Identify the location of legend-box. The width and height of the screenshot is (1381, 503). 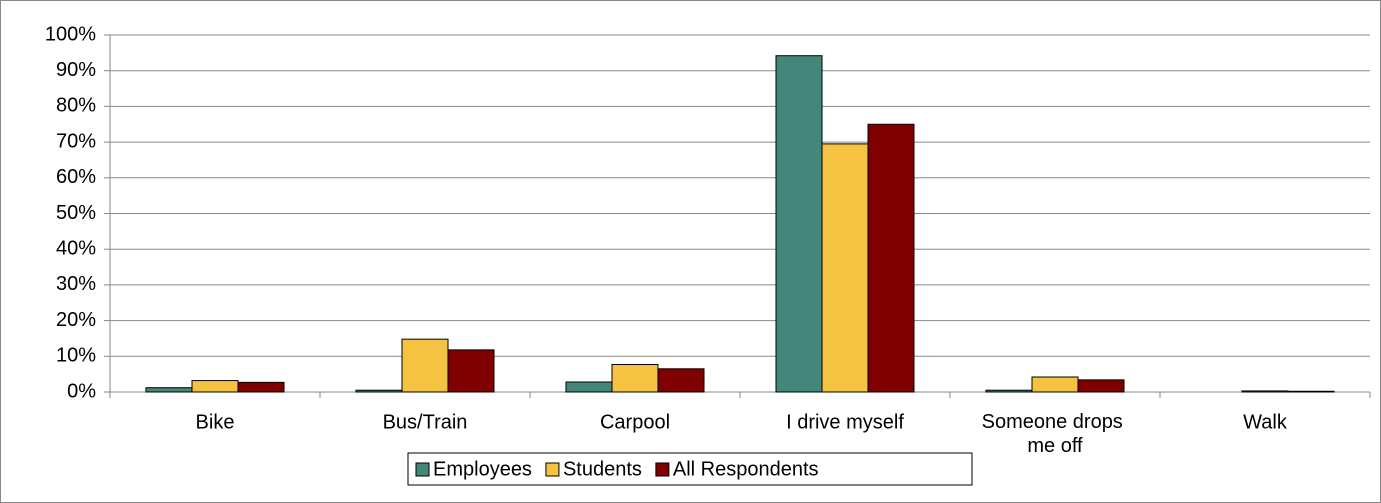
(690, 469).